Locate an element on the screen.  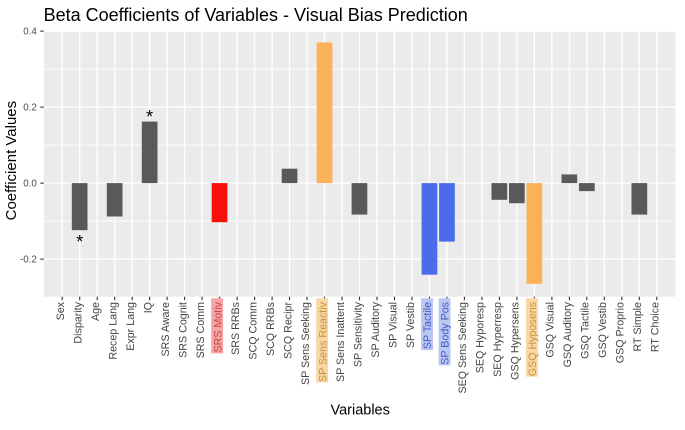
svg-text: SEQ Hyporesp is located at coordinates (481, 337).